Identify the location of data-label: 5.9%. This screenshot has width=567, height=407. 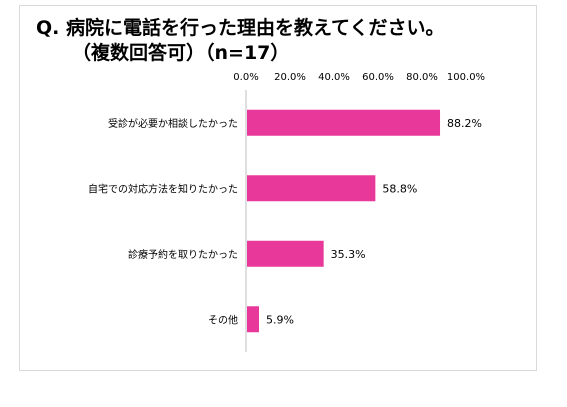
(280, 319).